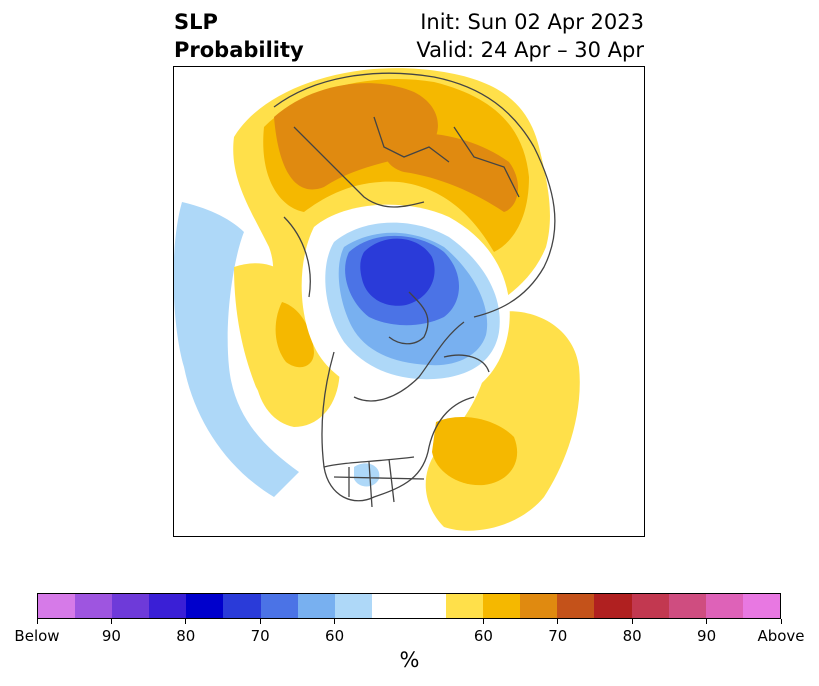 The image size is (819, 686). Describe the element at coordinates (236, 349) in the screenshot. I see `pacific-low-band` at that location.